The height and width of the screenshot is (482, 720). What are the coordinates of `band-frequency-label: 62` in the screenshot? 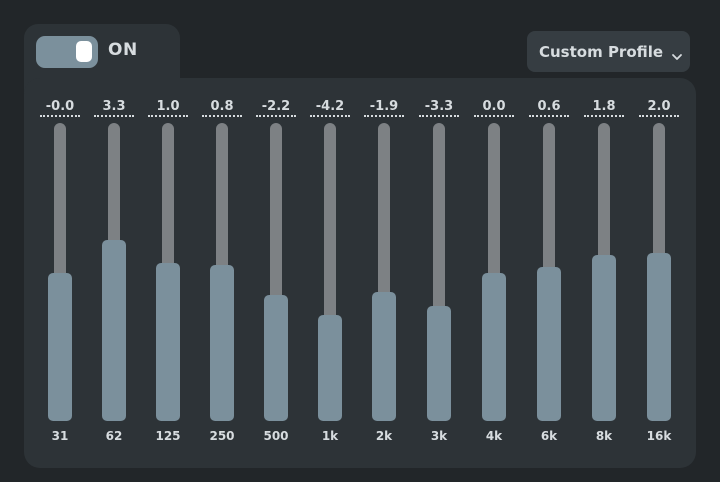 It's located at (114, 436).